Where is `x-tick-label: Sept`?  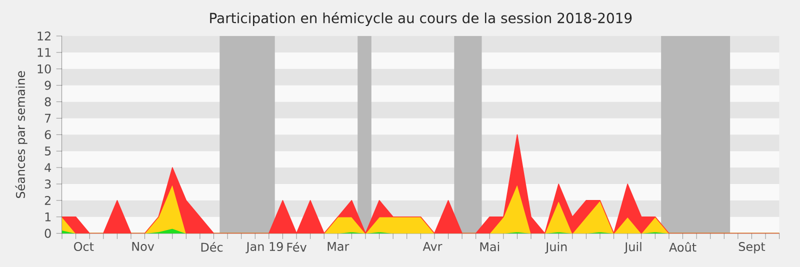 x-tick-label: Sept is located at coordinates (752, 248).